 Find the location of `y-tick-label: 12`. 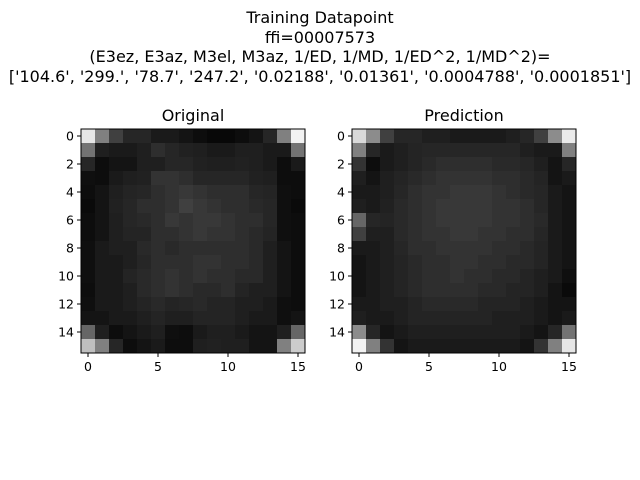

y-tick-label: 12 is located at coordinates (66, 304).